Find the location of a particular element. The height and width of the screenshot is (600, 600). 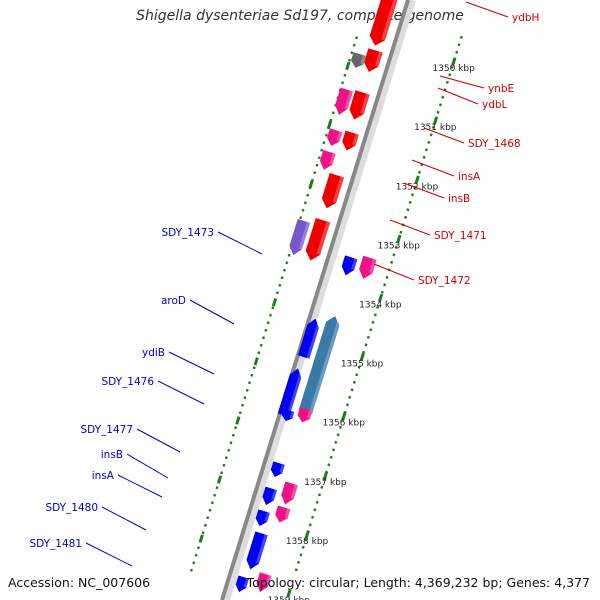

gene-blue-h-shine is located at coordinates (246, 582).